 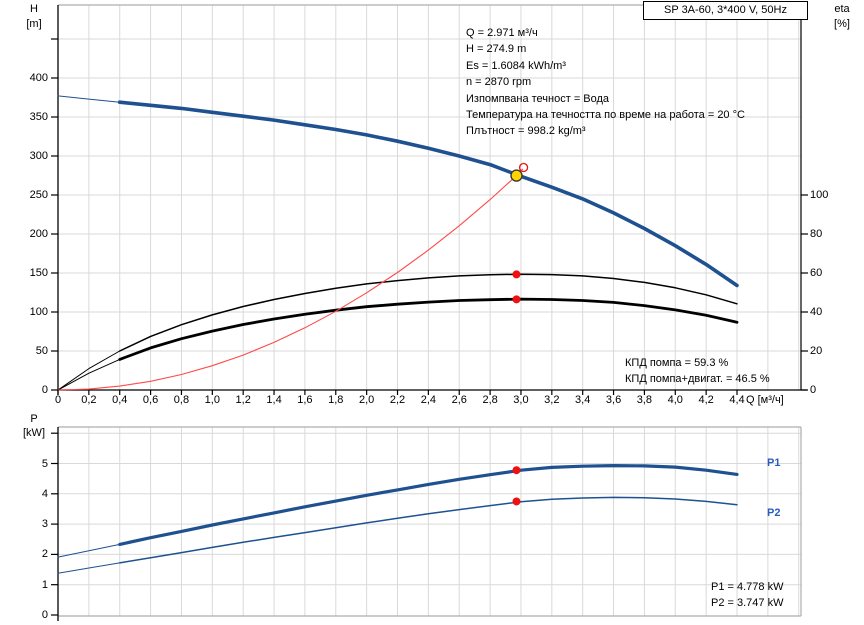 I want to click on q-axis-tick-label: 0,8, so click(x=181, y=400).